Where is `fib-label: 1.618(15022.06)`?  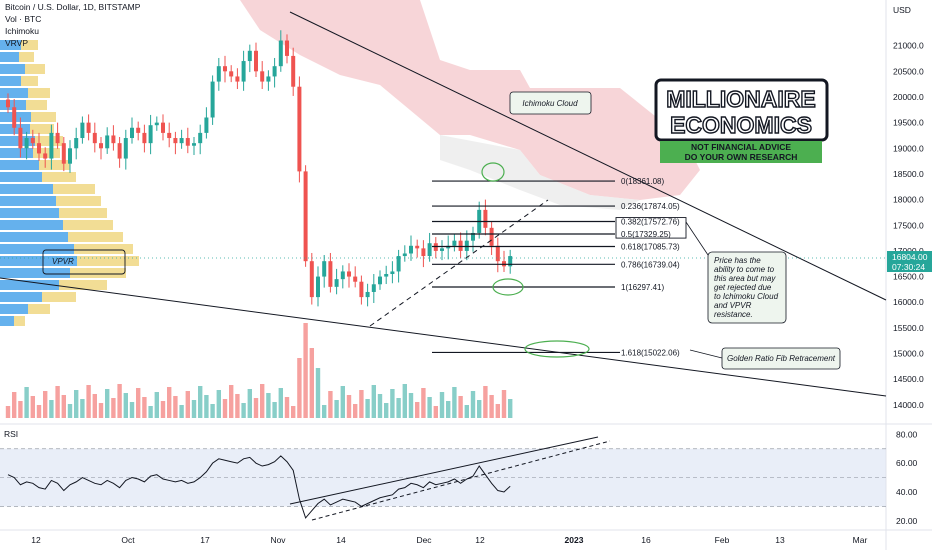
fib-label: 1.618(15022.06) is located at coordinates (650, 352).